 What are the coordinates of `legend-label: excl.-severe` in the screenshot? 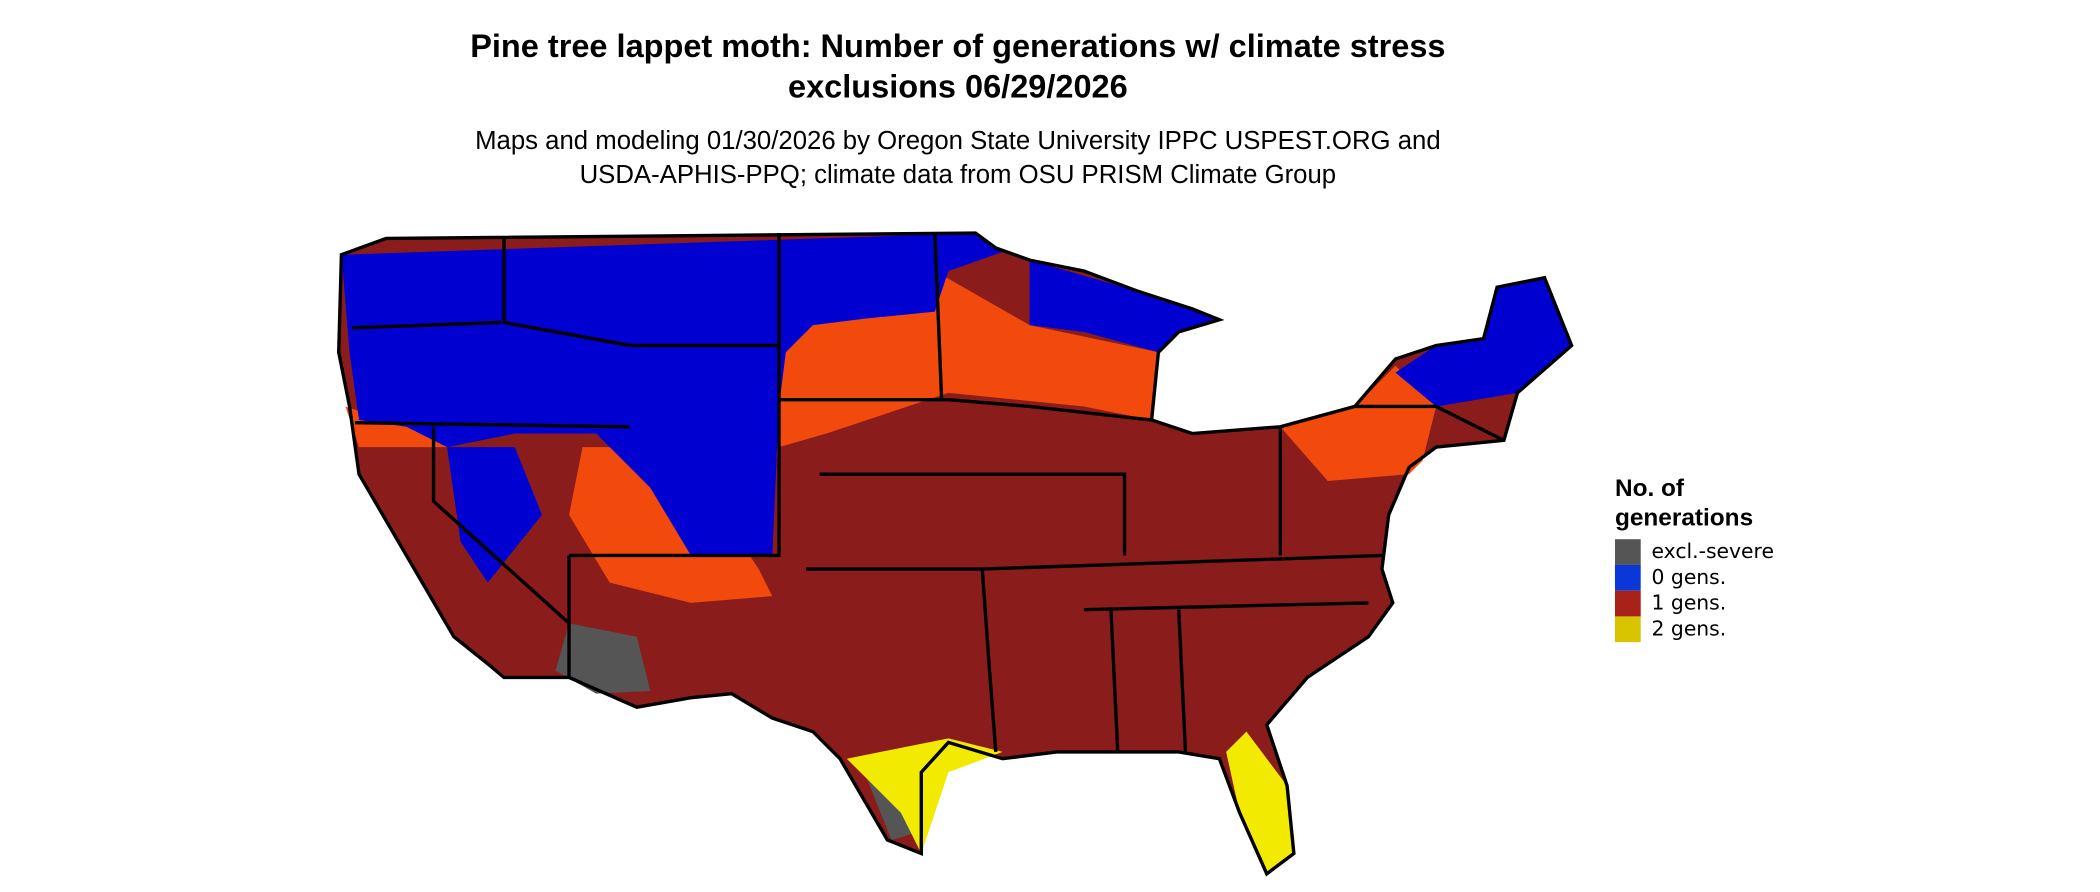 It's located at (1713, 551).